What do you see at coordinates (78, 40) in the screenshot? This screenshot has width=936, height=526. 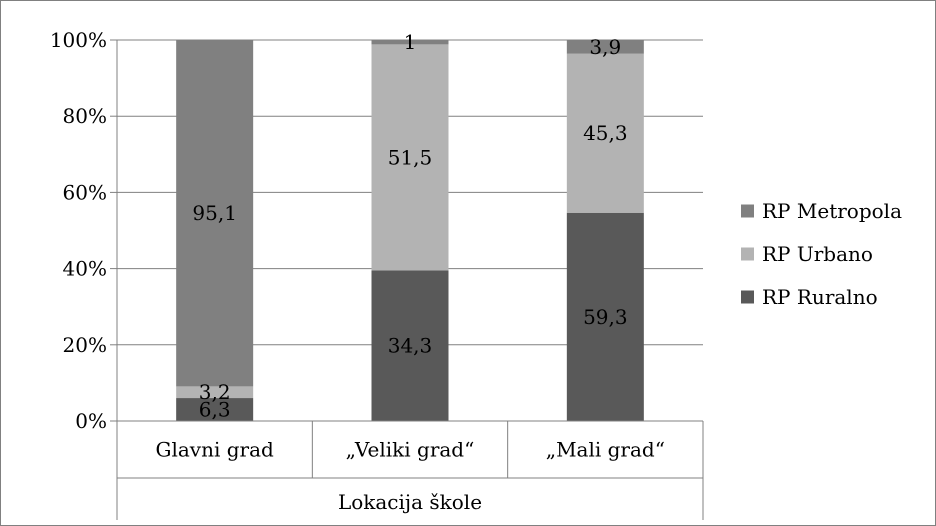 I see `y-tick-label: 100%` at bounding box center [78, 40].